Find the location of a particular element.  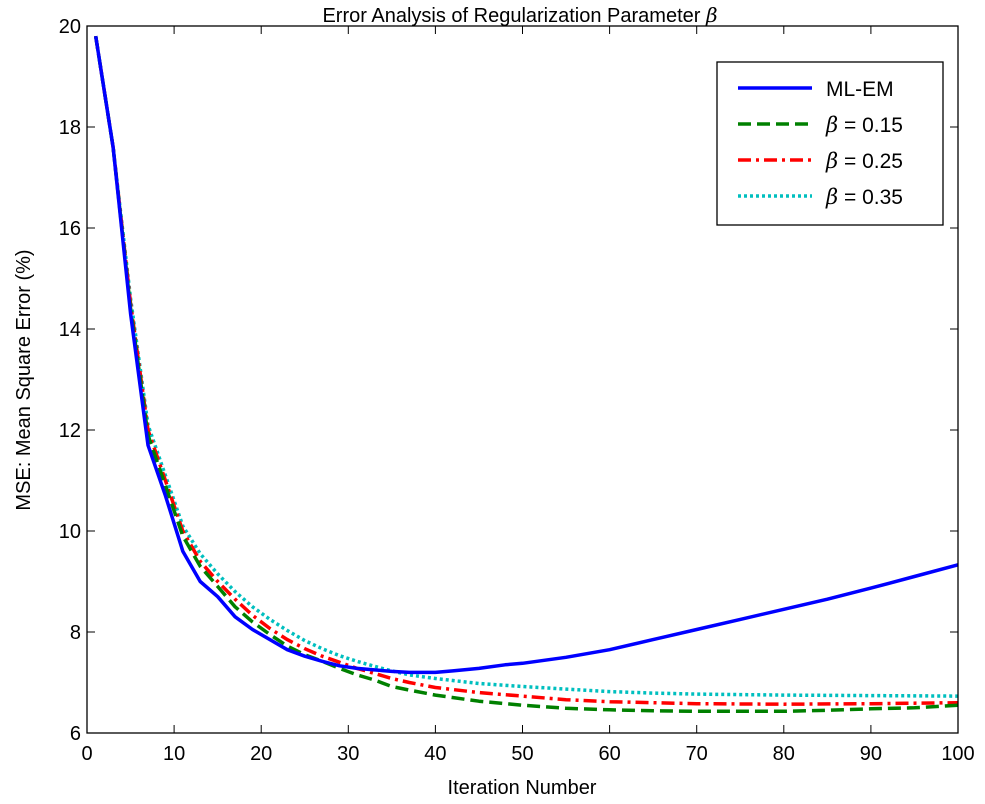

x-tick-label: 50 is located at coordinates (522, 754).